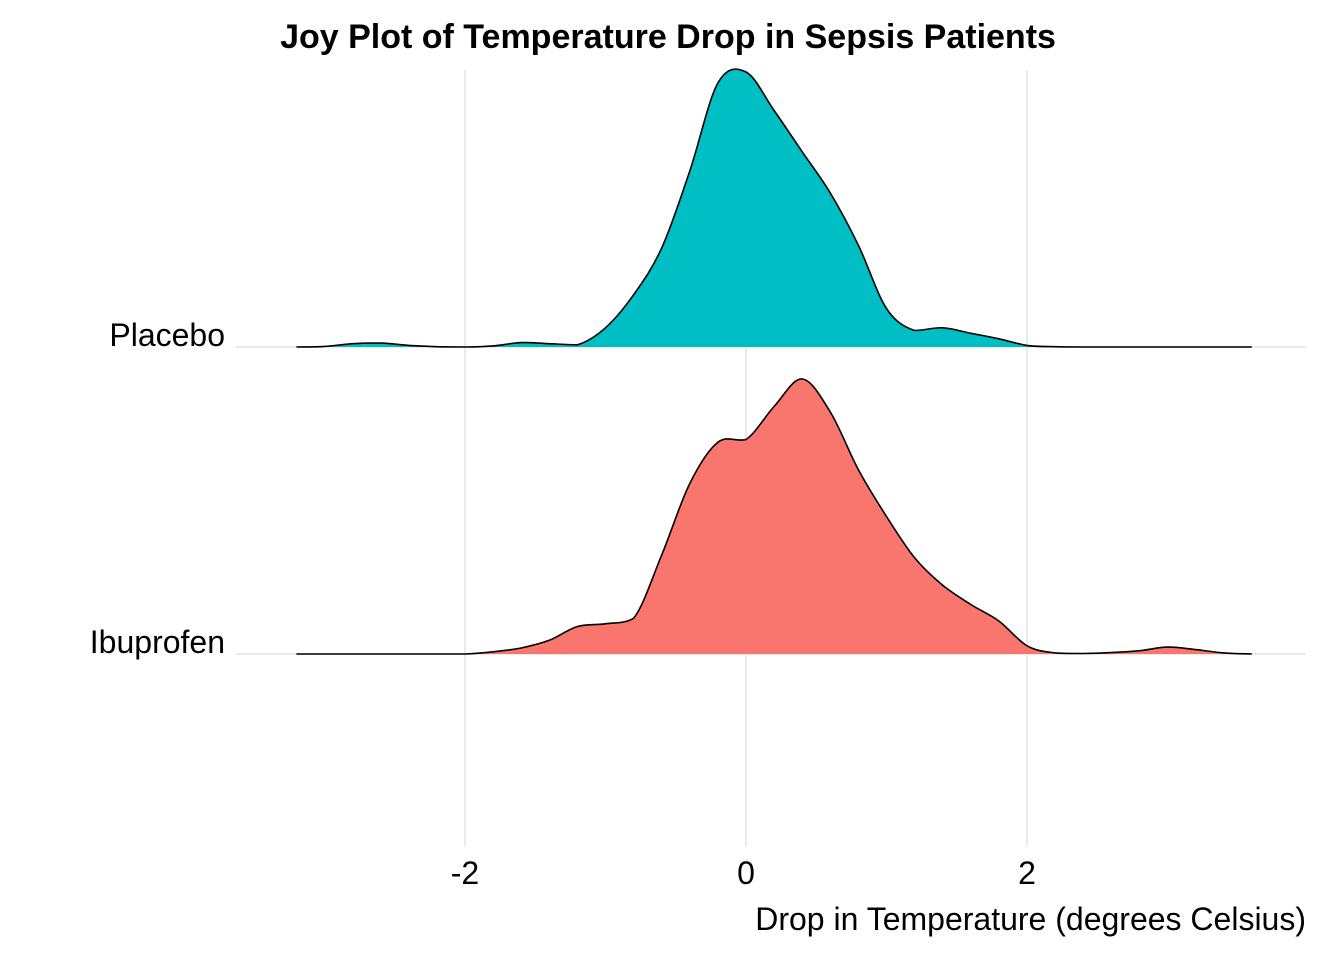 The width and height of the screenshot is (1344, 960). I want to click on group-label-ibuprofen: Ibuprofen, so click(157, 642).